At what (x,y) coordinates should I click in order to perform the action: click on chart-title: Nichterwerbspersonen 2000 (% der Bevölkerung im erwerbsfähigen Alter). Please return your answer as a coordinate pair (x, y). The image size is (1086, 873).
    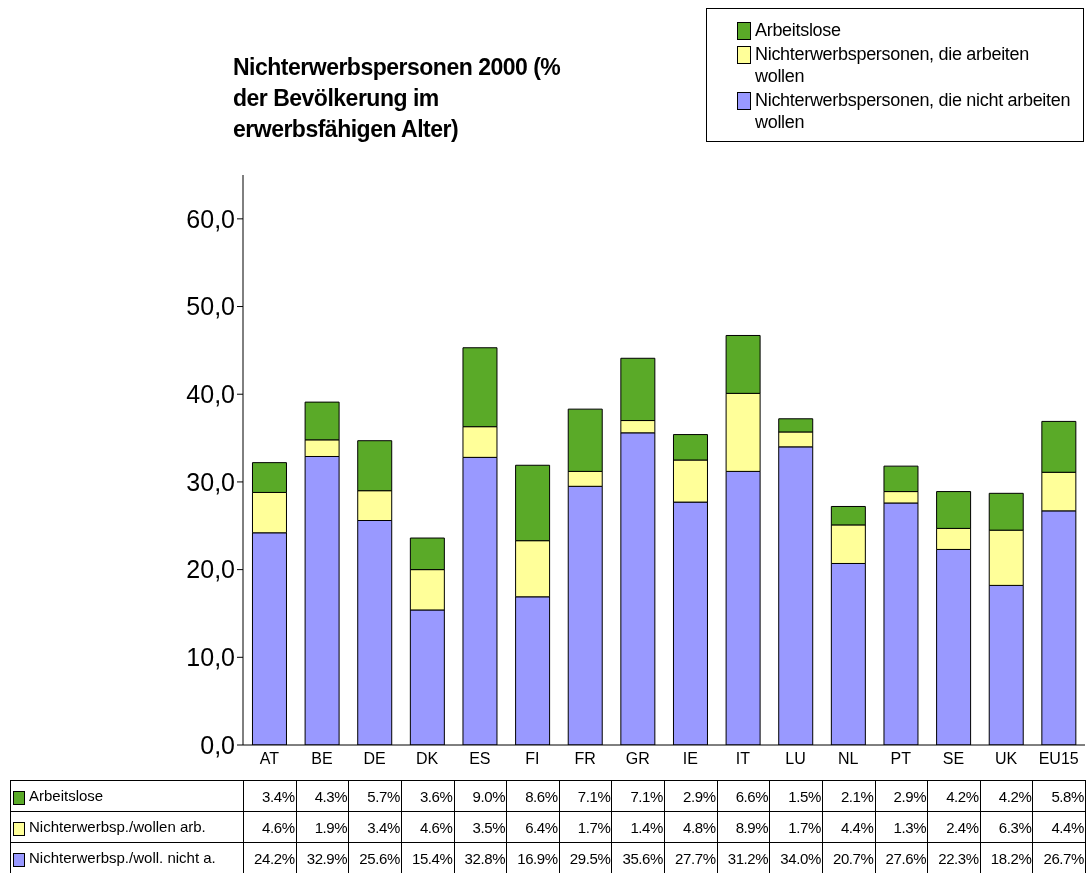
    Looking at the image, I should click on (397, 98).